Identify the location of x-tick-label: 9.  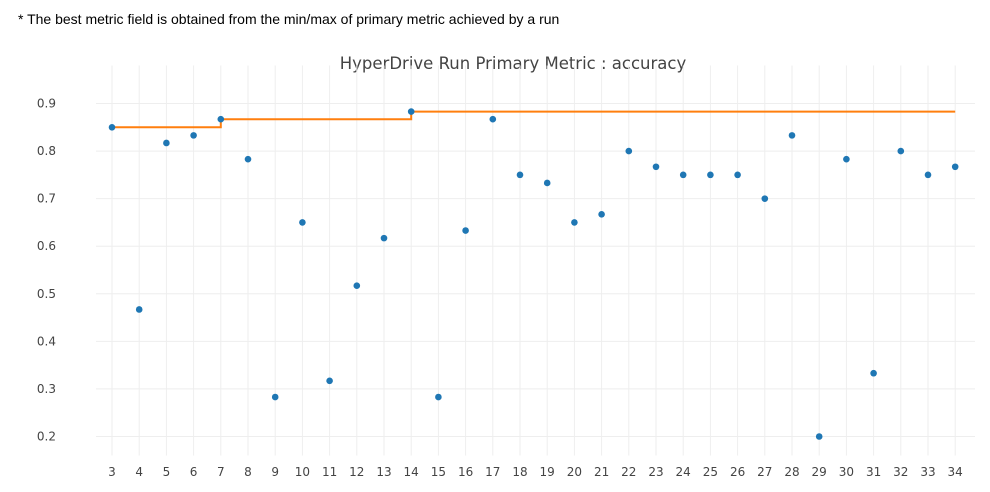
(275, 472).